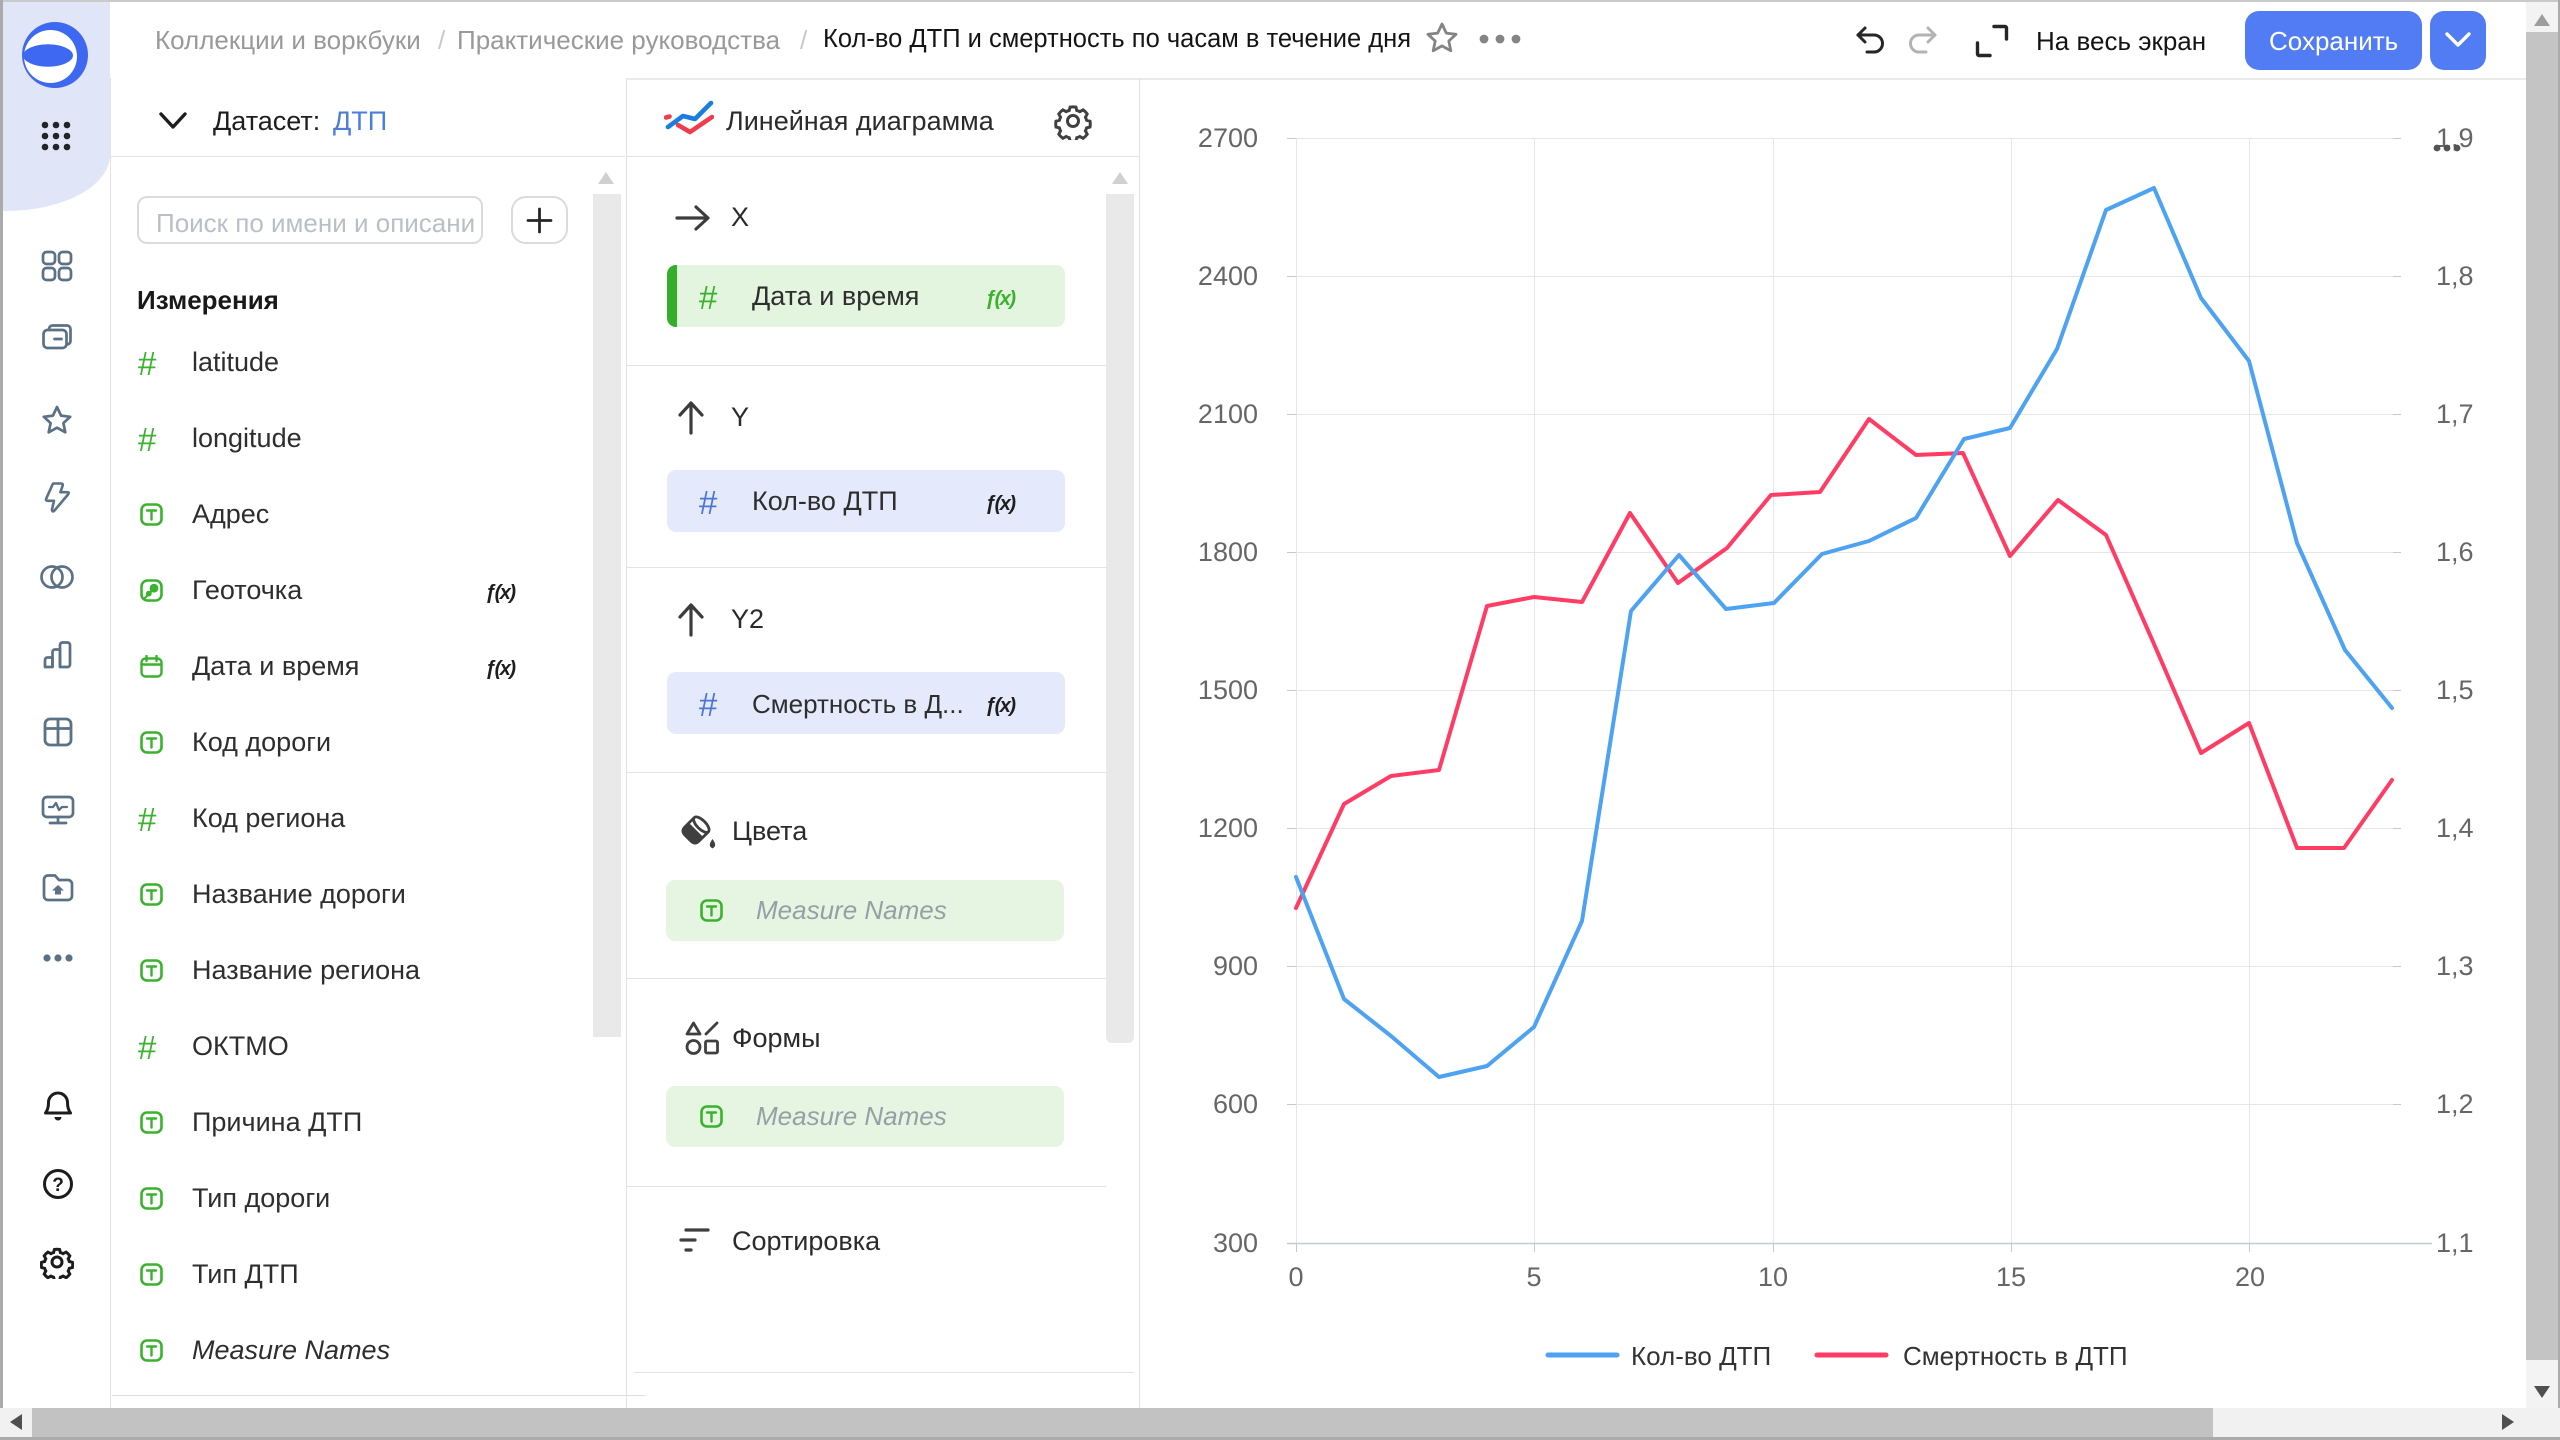 The image size is (2560, 1440). I want to click on svg-text: 300, so click(1235, 1243).